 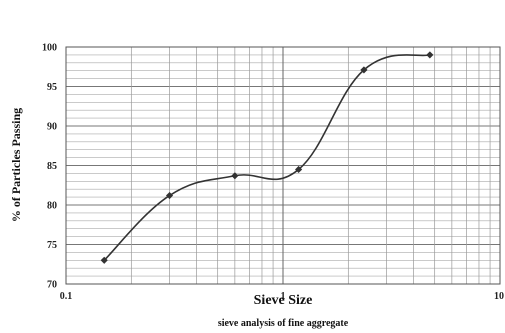 What do you see at coordinates (52, 206) in the screenshot?
I see `y-tick-label: 80` at bounding box center [52, 206].